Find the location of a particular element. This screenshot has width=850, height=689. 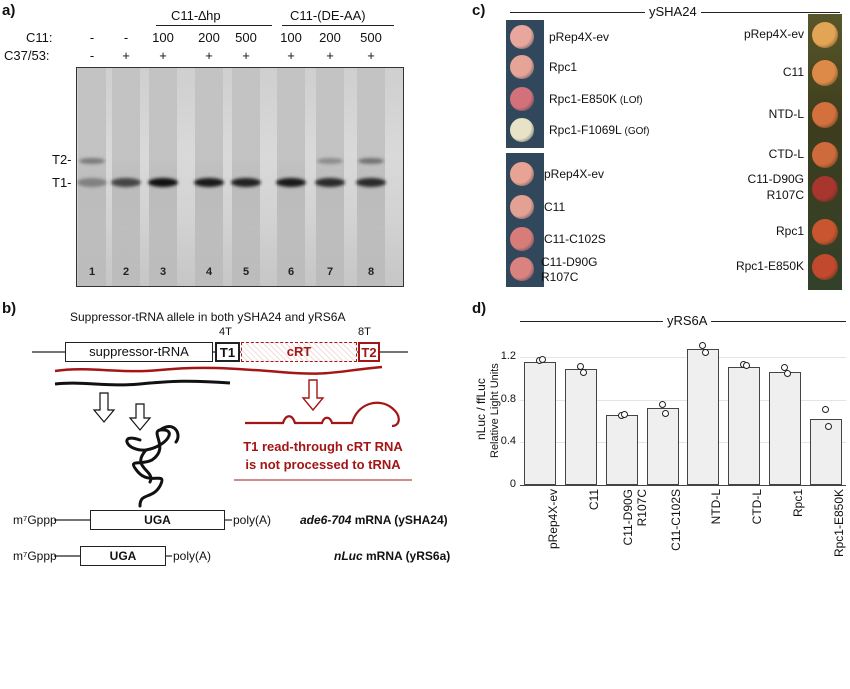

c3753-value-4: + is located at coordinates (209, 55).